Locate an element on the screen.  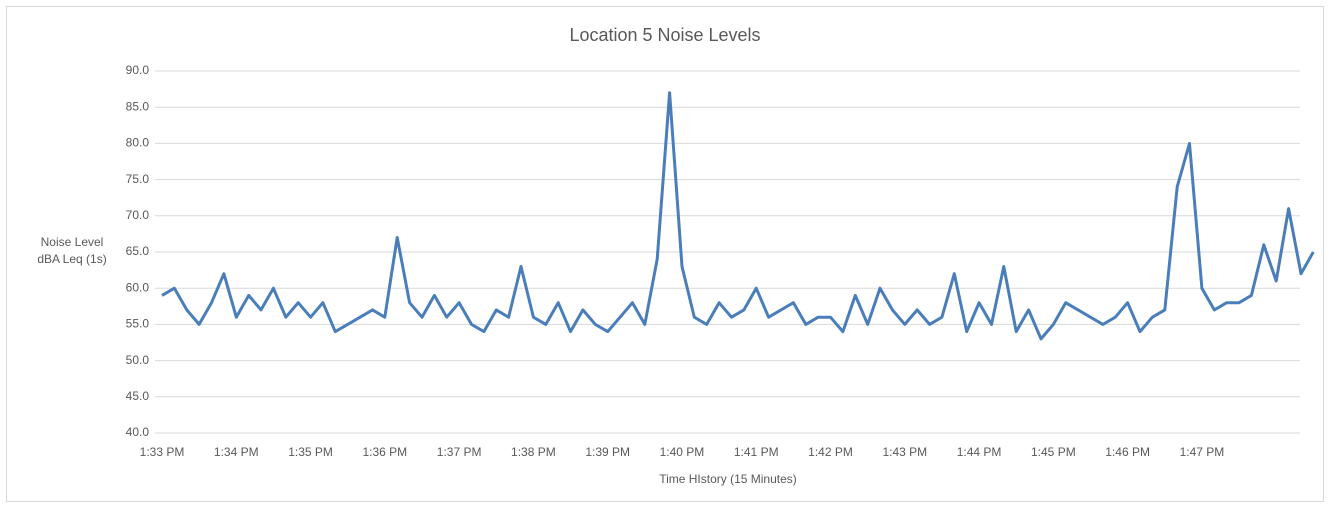
x-tick-label: 1:35 PM is located at coordinates (310, 452).